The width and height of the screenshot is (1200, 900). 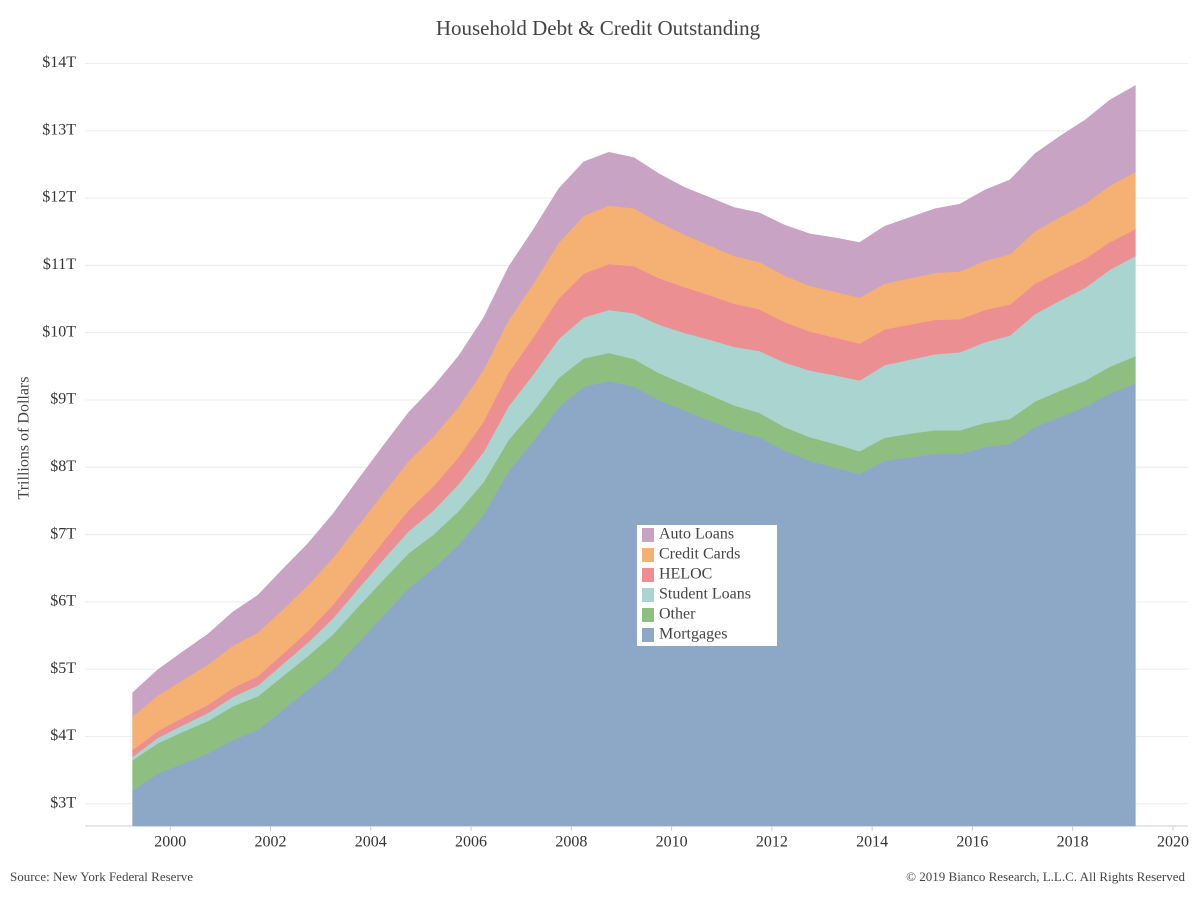 I want to click on y-tick-label: $5T, so click(x=63, y=668).